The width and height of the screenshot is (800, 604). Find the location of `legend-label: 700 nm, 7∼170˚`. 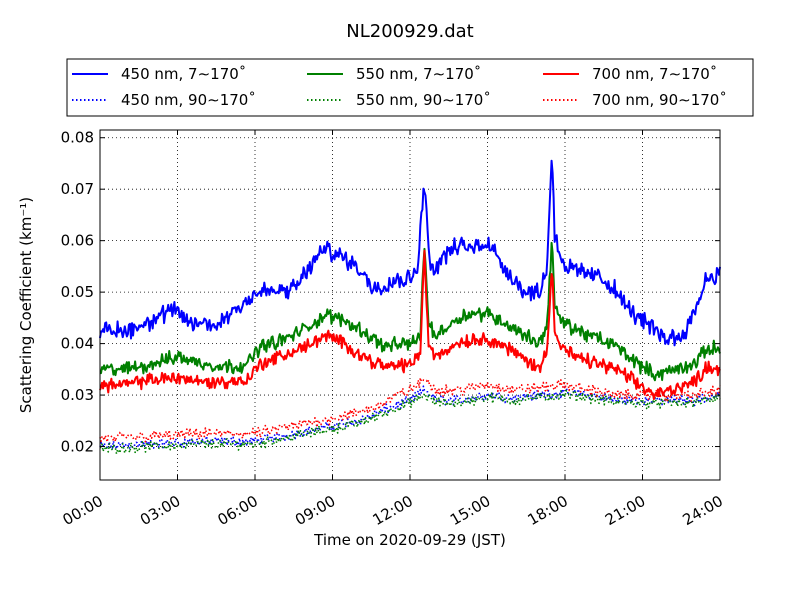

legend-label: 700 nm, 7∼170˚ is located at coordinates (654, 74).